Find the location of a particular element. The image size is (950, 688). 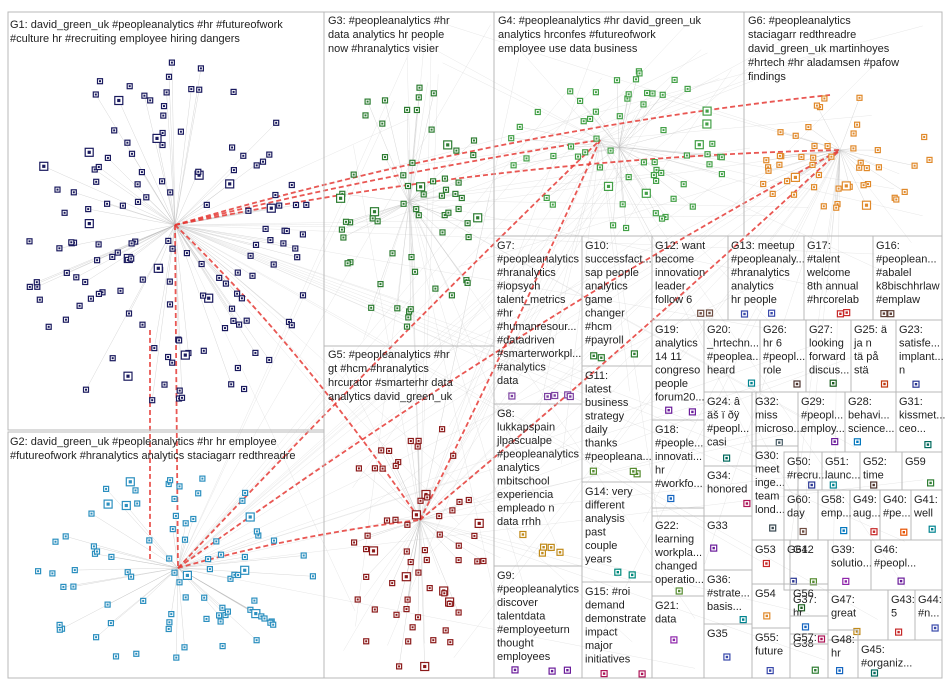

group-label-g59: G59 is located at coordinates (915, 462).